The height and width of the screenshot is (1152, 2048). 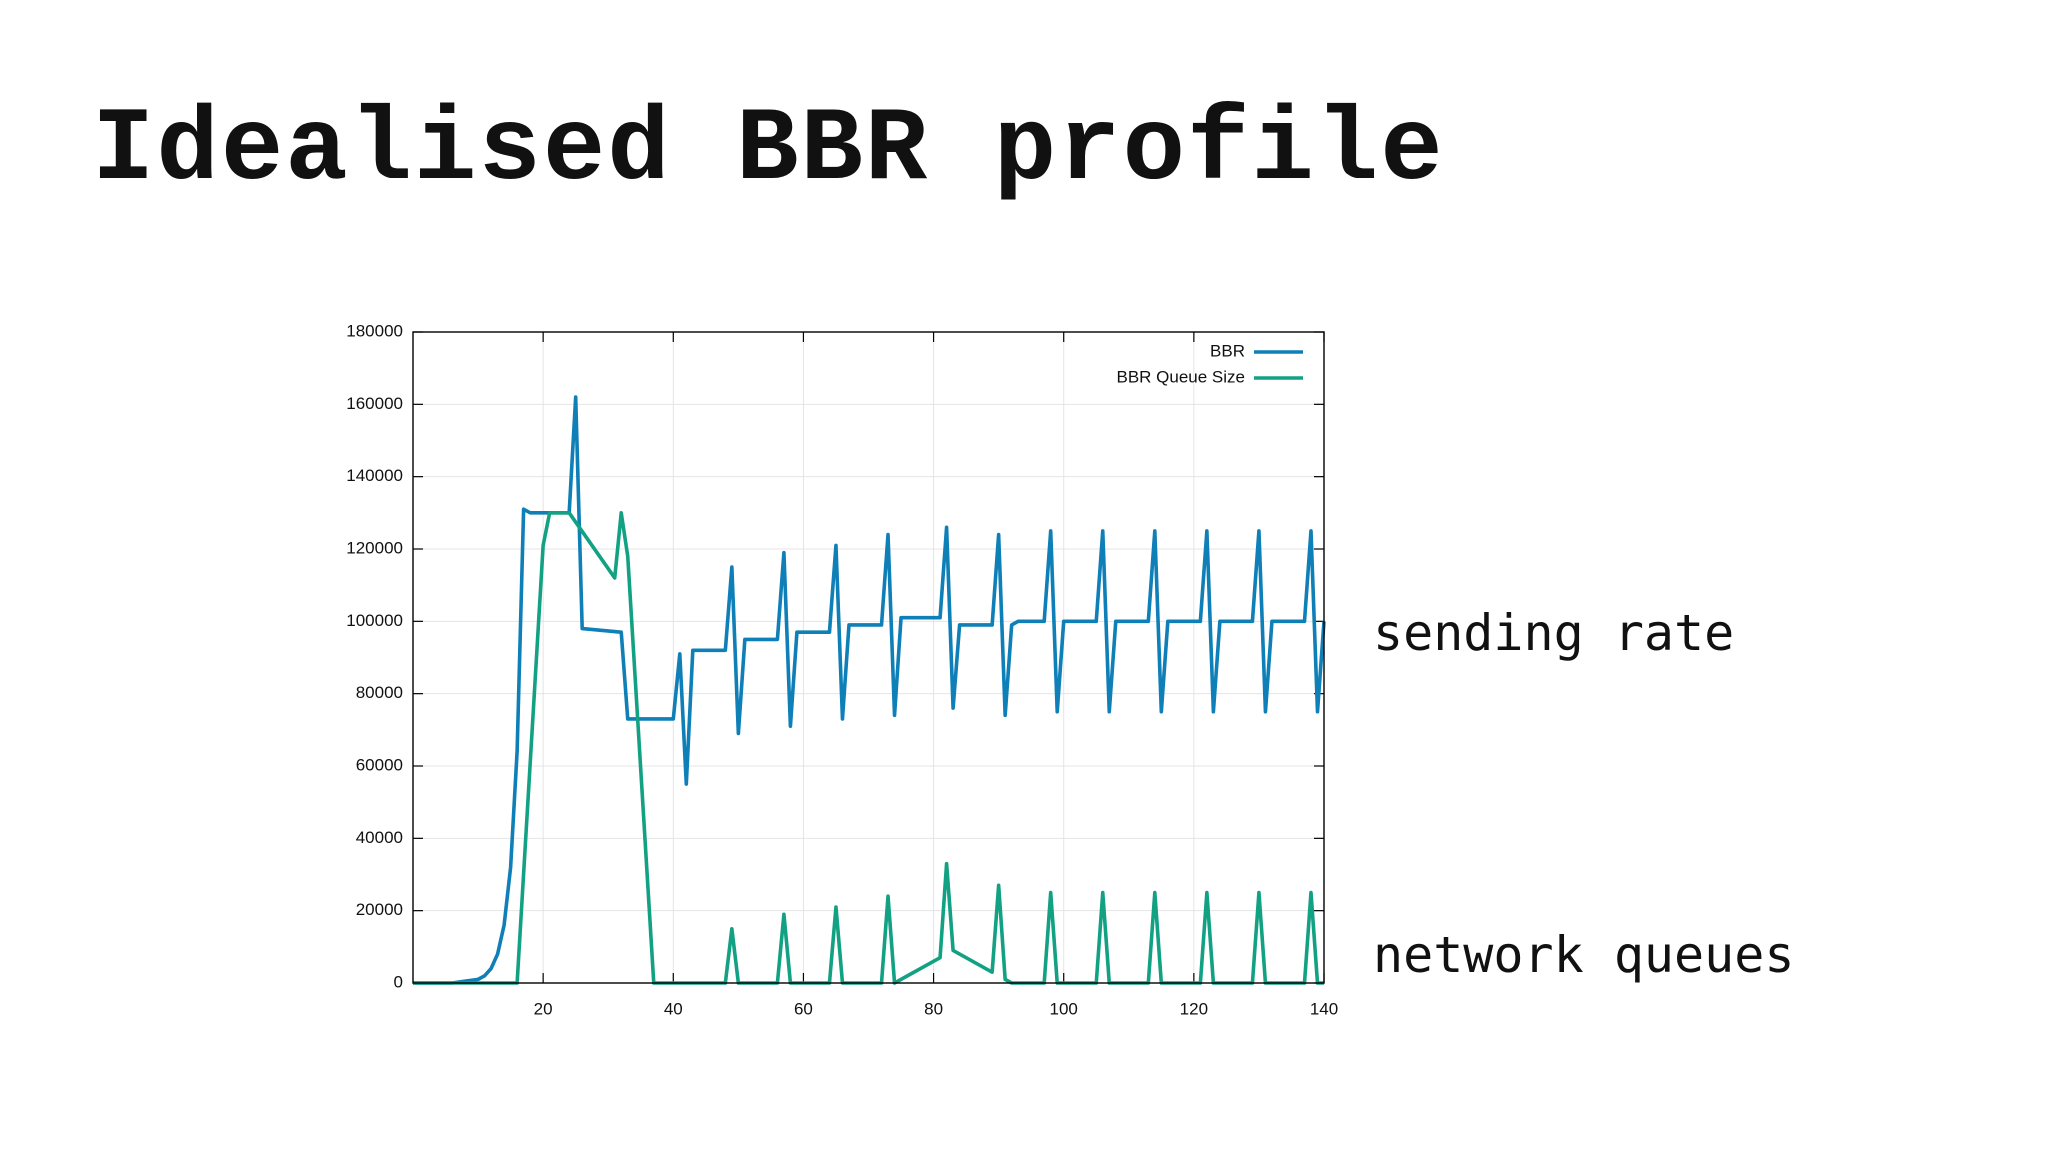 What do you see at coordinates (398, 981) in the screenshot?
I see `y-tick-label: 0` at bounding box center [398, 981].